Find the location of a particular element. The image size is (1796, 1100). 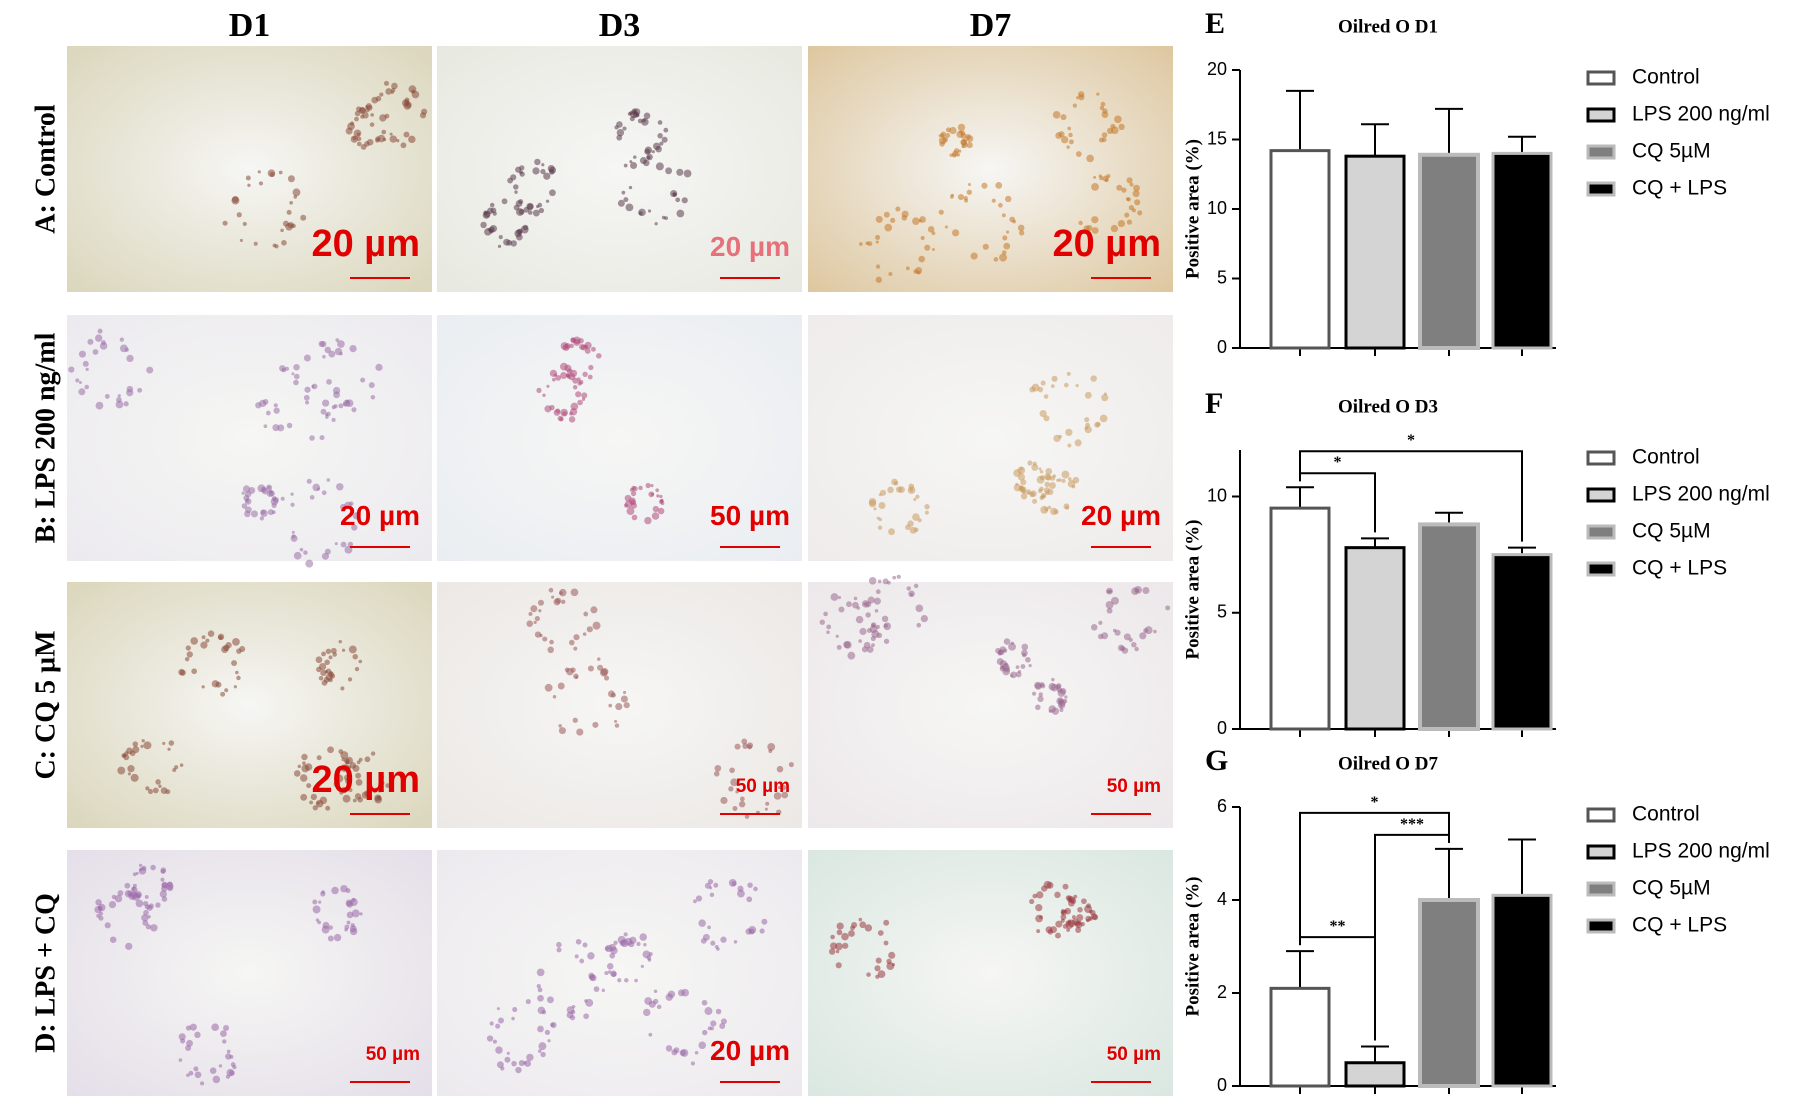

y-tick-label: 15 is located at coordinates (1217, 138).